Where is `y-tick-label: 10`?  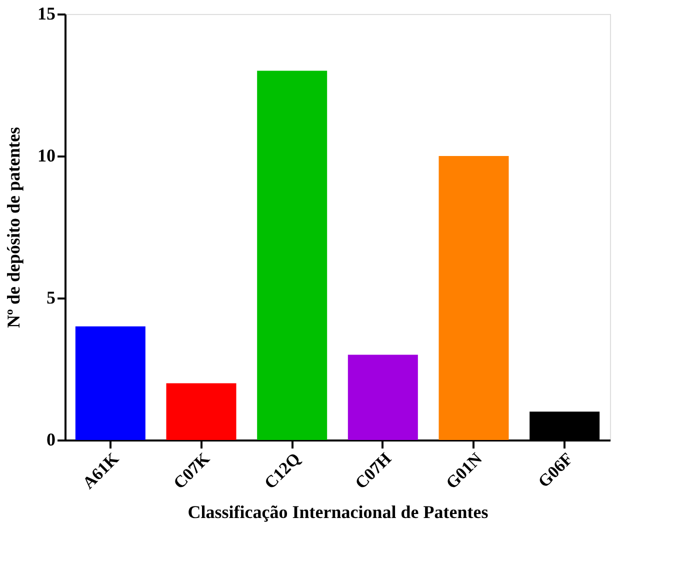
y-tick-label: 10 is located at coordinates (47, 156).